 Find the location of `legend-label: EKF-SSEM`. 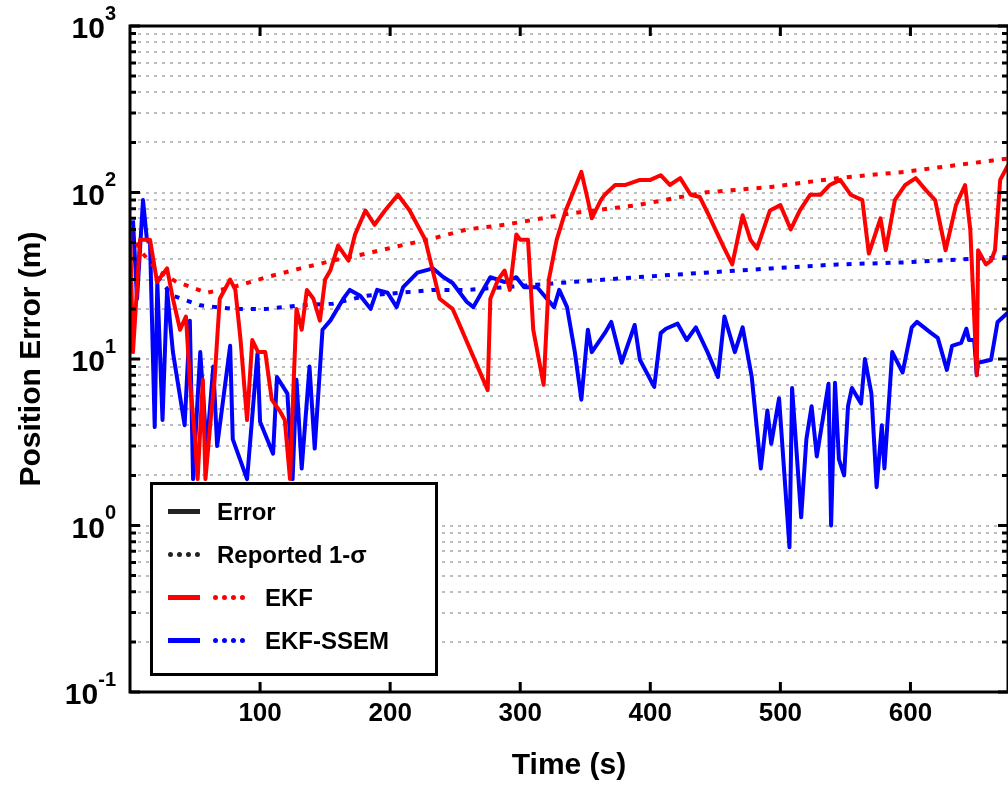

legend-label: EKF-SSEM is located at coordinates (327, 641).